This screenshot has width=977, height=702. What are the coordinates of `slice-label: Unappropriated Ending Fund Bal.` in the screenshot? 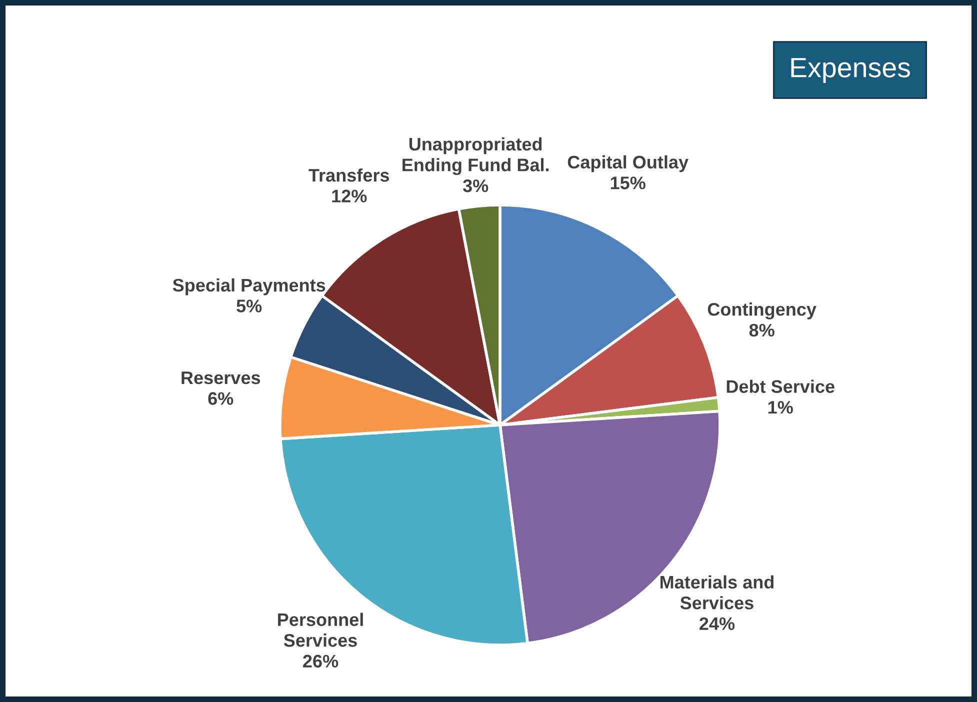 It's located at (475, 156).